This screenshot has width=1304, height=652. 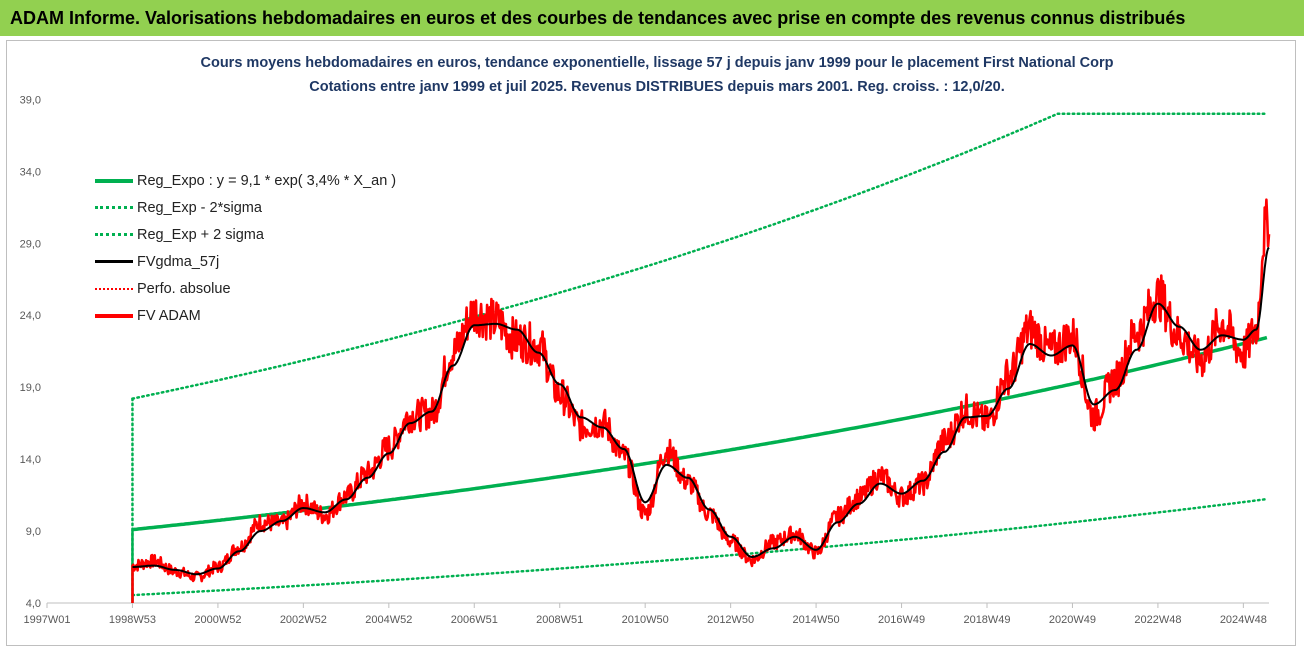 What do you see at coordinates (388, 620) in the screenshot?
I see `x-tick-label: 2004W52` at bounding box center [388, 620].